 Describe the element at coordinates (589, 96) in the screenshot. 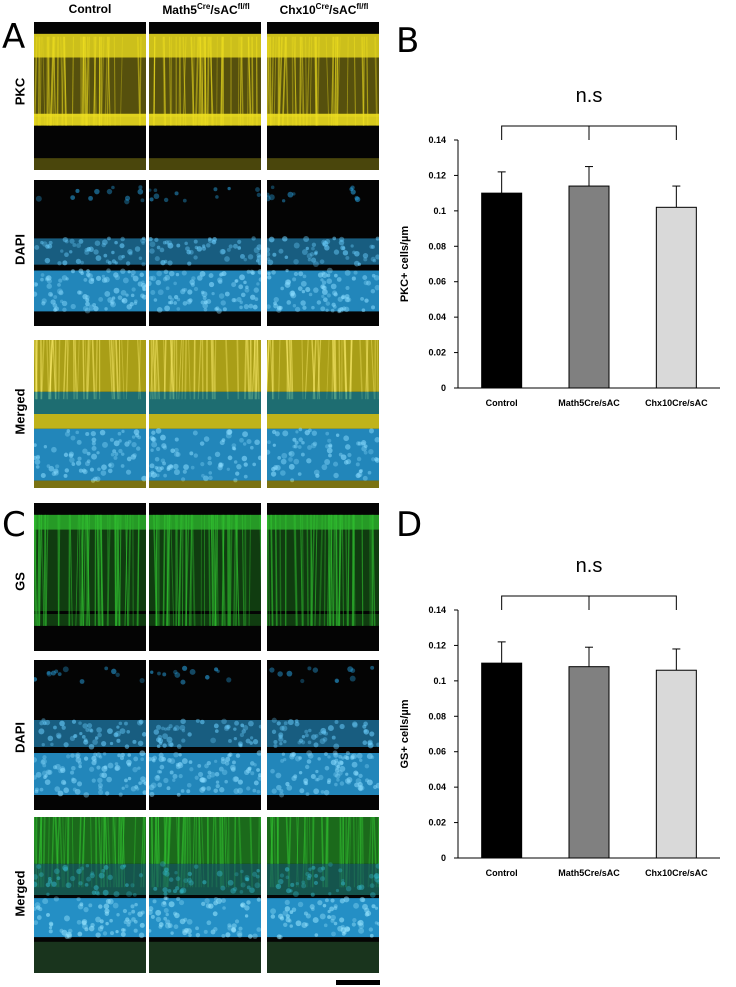

I see `chart-b-significance-label: n.s` at that location.